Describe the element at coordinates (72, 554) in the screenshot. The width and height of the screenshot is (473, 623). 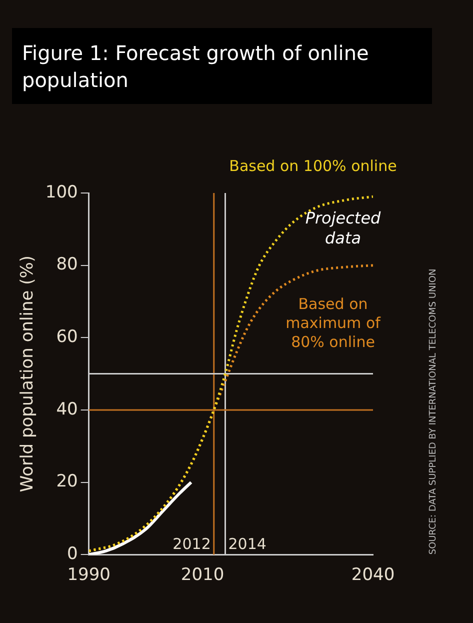
I see `y-tick-label: 0` at that location.